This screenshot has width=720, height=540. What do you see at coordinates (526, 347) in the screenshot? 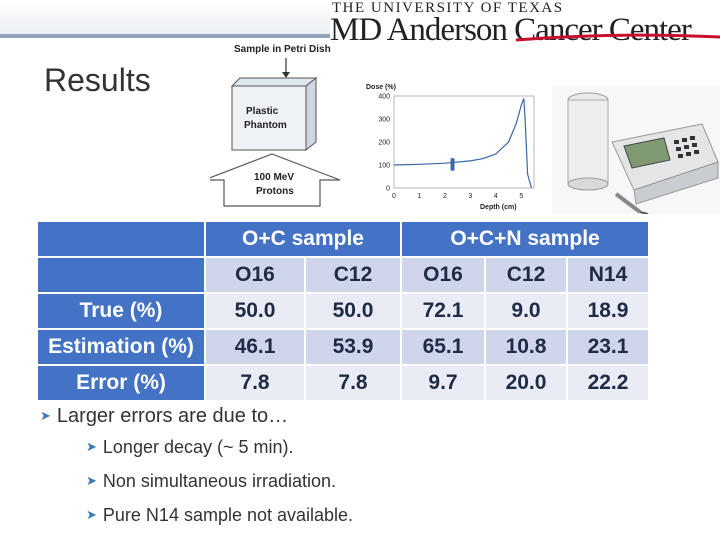
I see `table-cell: 10.8` at bounding box center [526, 347].